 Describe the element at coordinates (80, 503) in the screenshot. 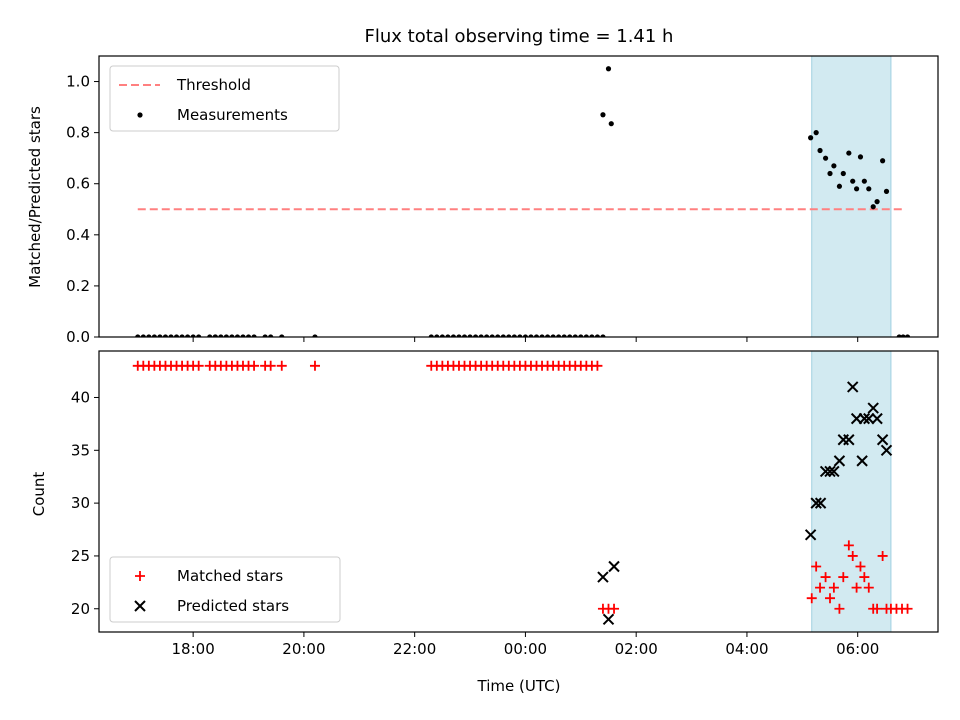

I see `y-tick-label: 30` at that location.